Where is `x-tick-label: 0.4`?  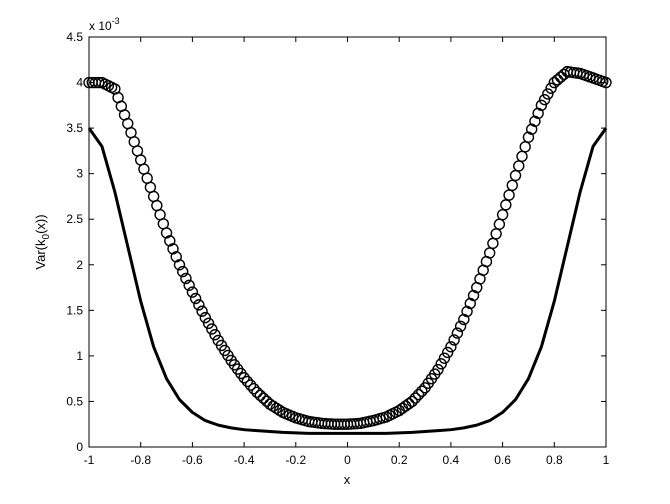 x-tick-label: 0.4 is located at coordinates (451, 460).